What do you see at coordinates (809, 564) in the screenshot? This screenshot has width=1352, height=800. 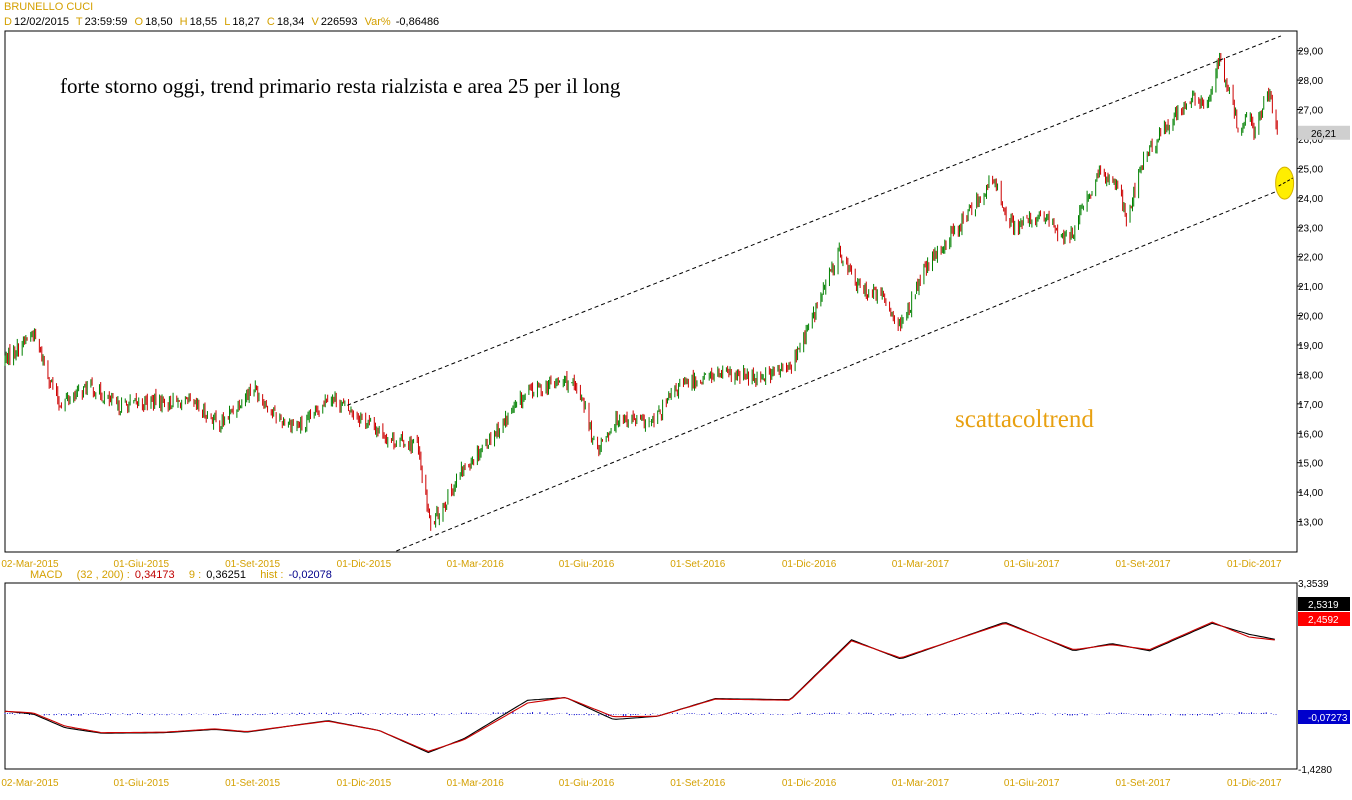 I see `price-x-label-7: 01-Dic-2016` at bounding box center [809, 564].